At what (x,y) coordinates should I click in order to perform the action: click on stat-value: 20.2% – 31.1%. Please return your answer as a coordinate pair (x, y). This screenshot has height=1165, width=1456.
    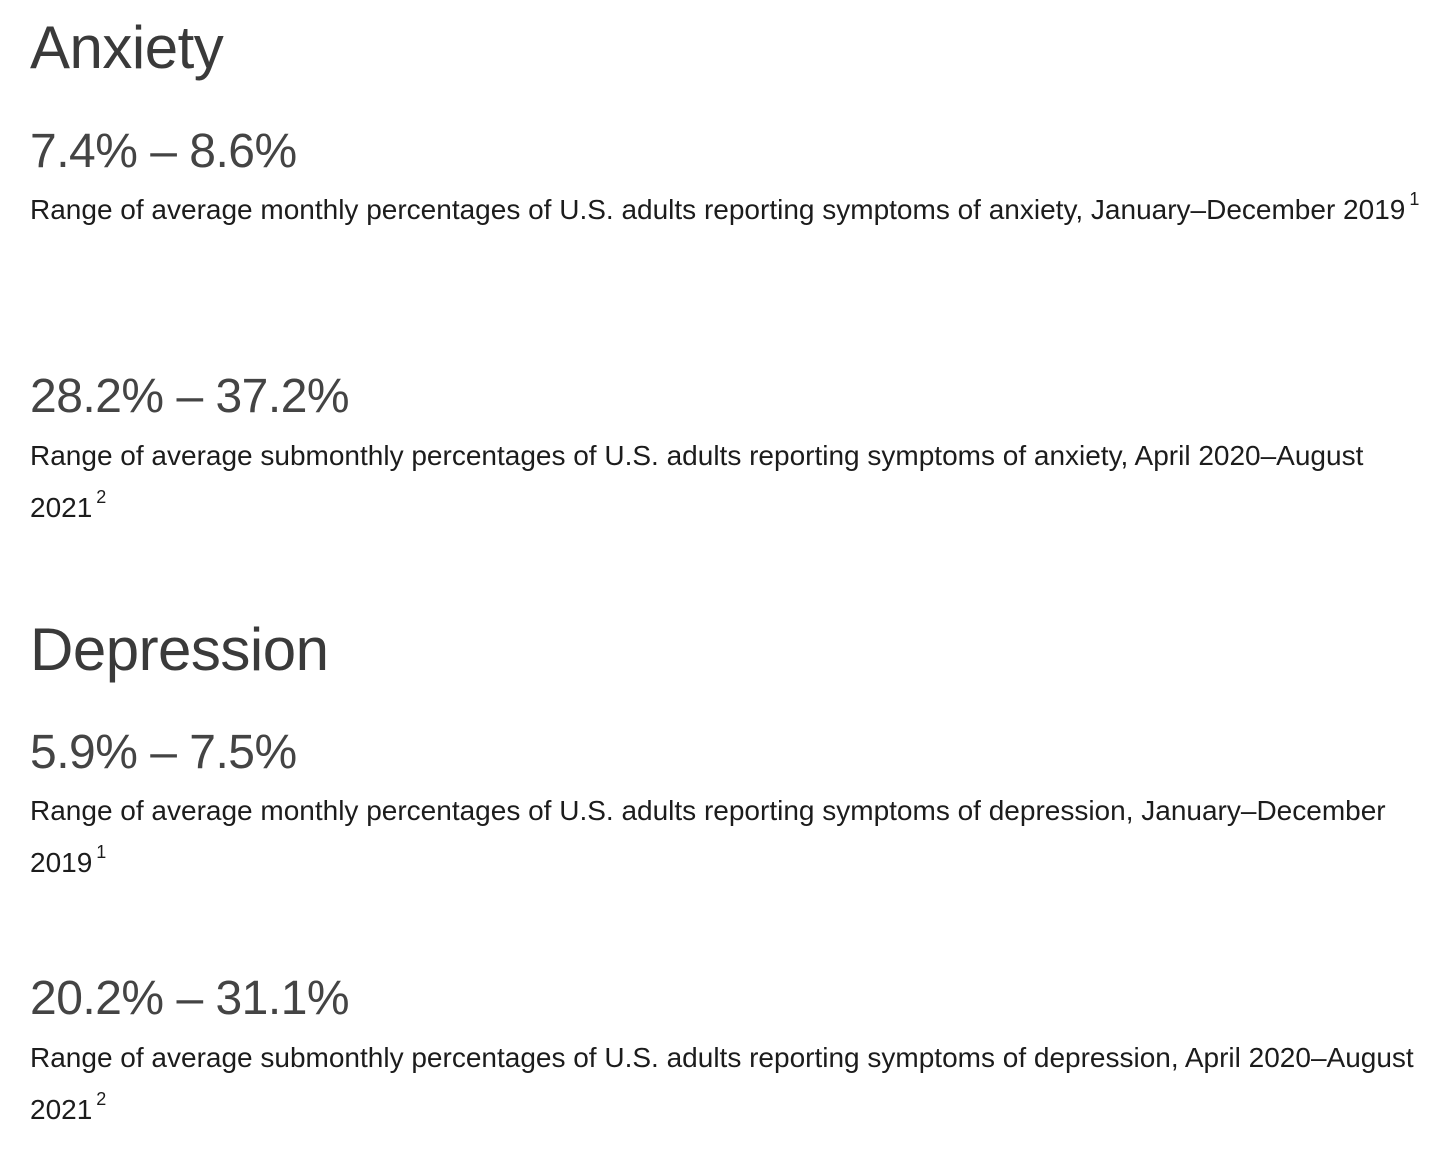
    Looking at the image, I should click on (190, 998).